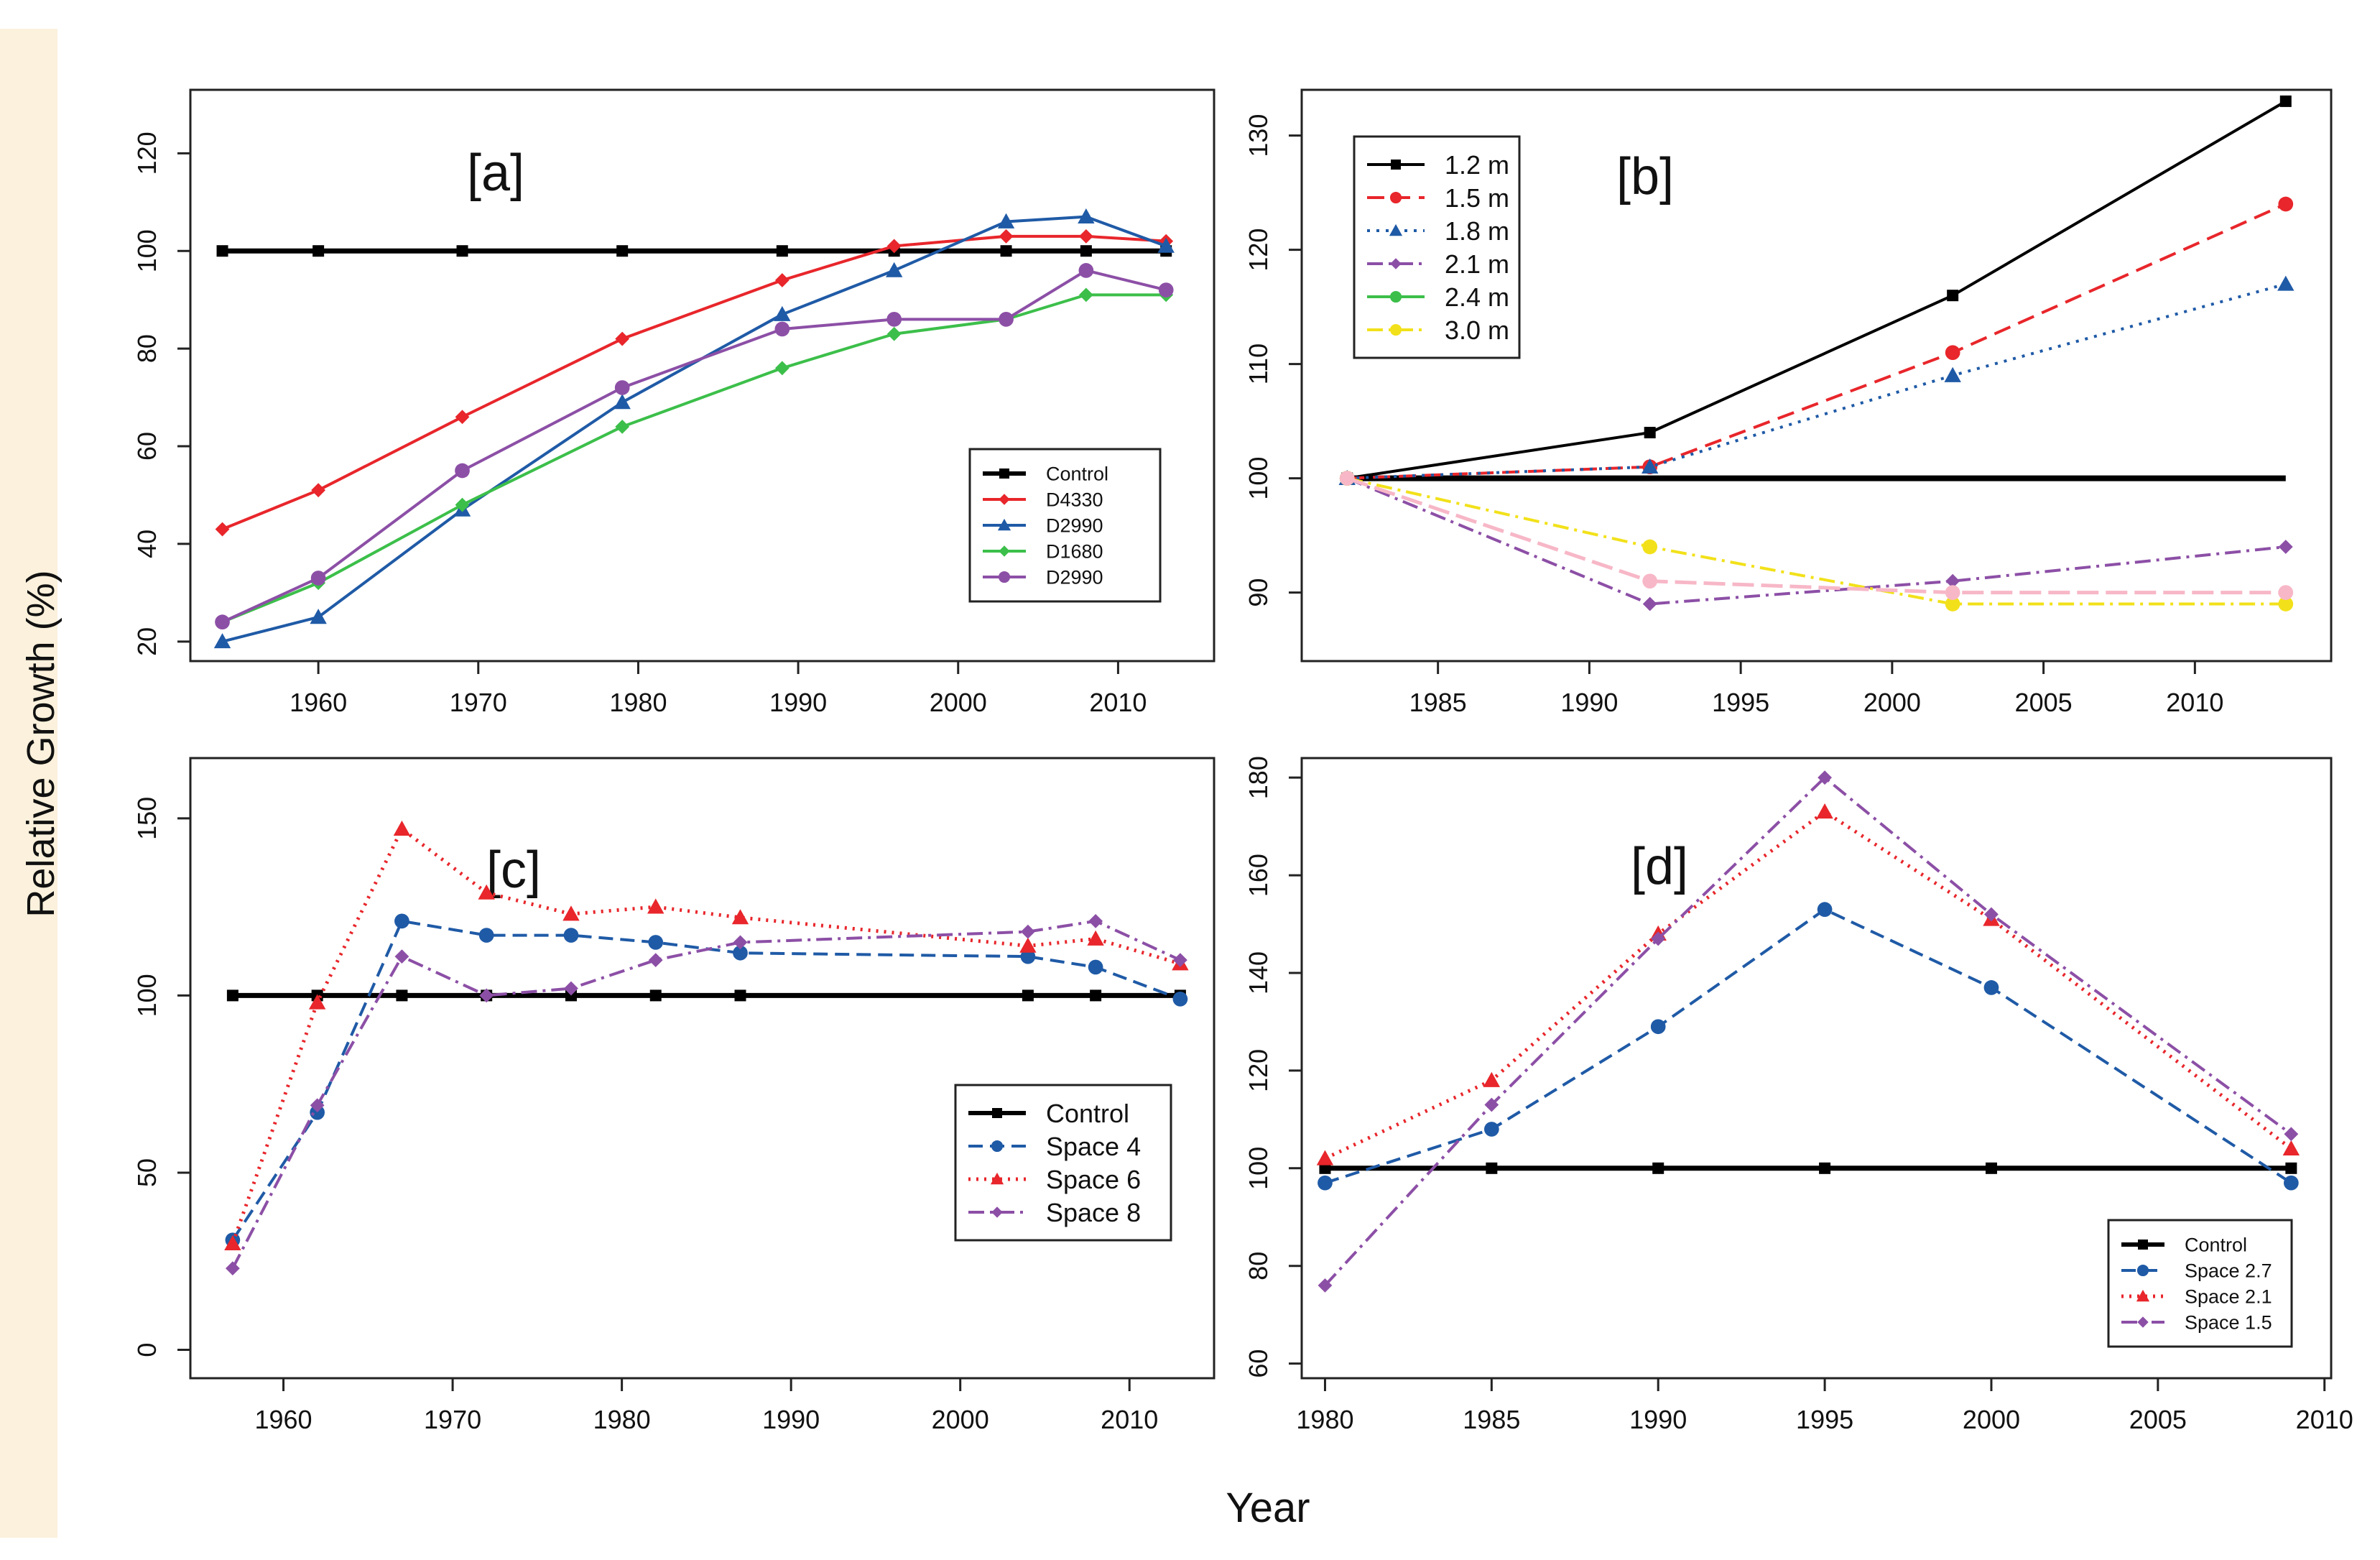  What do you see at coordinates (1258, 777) in the screenshot?
I see `y-tick-label: 180` at bounding box center [1258, 777].